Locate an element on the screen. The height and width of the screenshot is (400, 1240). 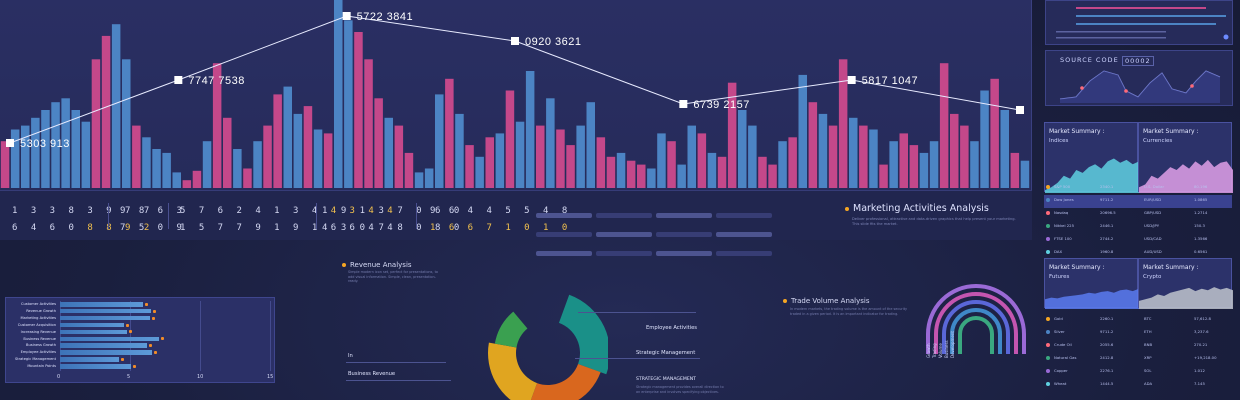
asset-value: 2055.6 is located at coordinates (1107, 344).